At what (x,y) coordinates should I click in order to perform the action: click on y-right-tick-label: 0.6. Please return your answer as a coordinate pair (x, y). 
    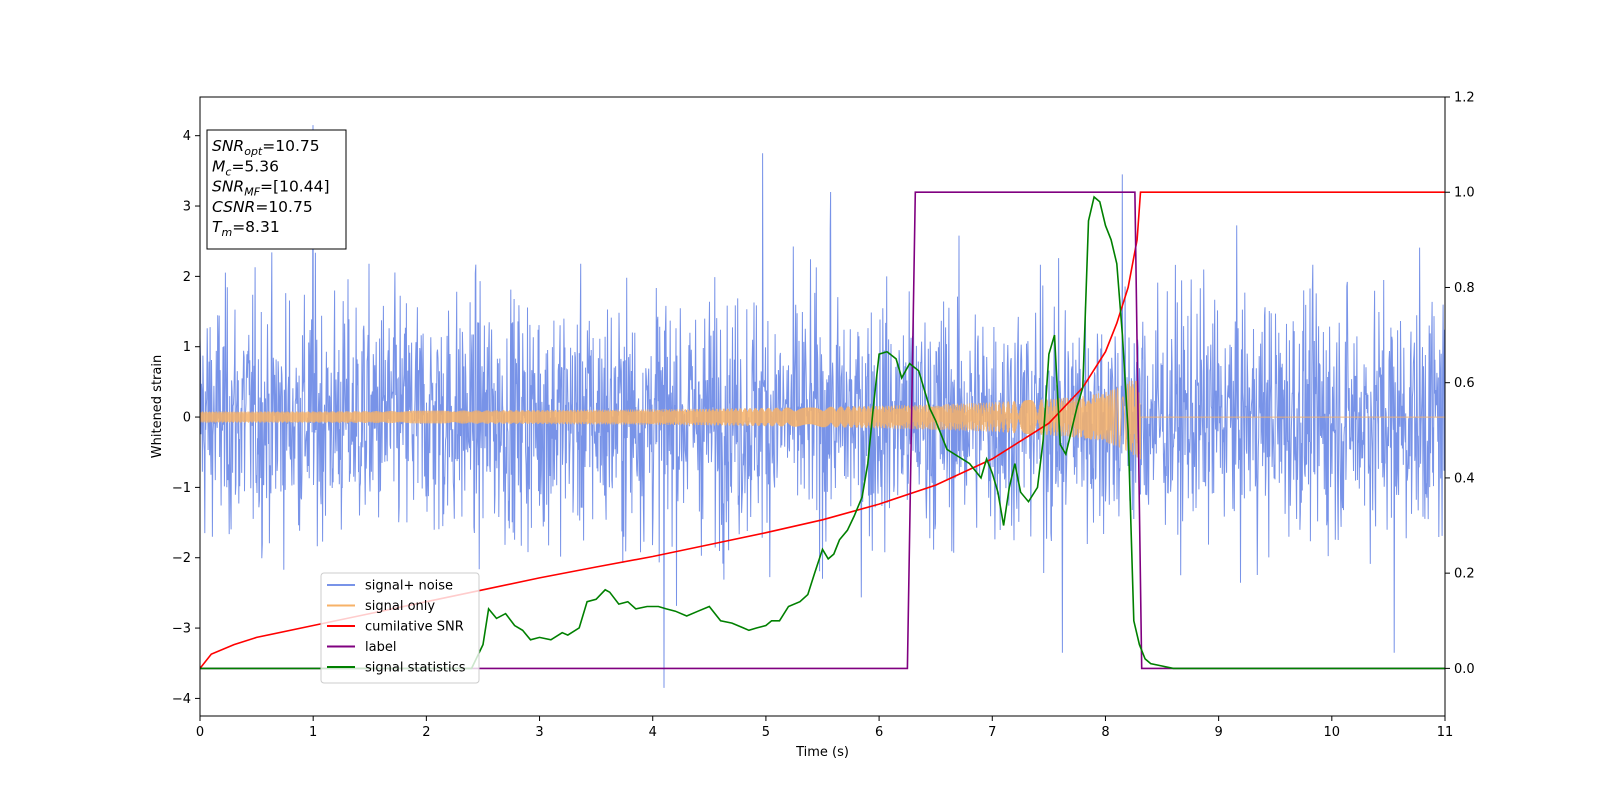
    Looking at the image, I should click on (1464, 383).